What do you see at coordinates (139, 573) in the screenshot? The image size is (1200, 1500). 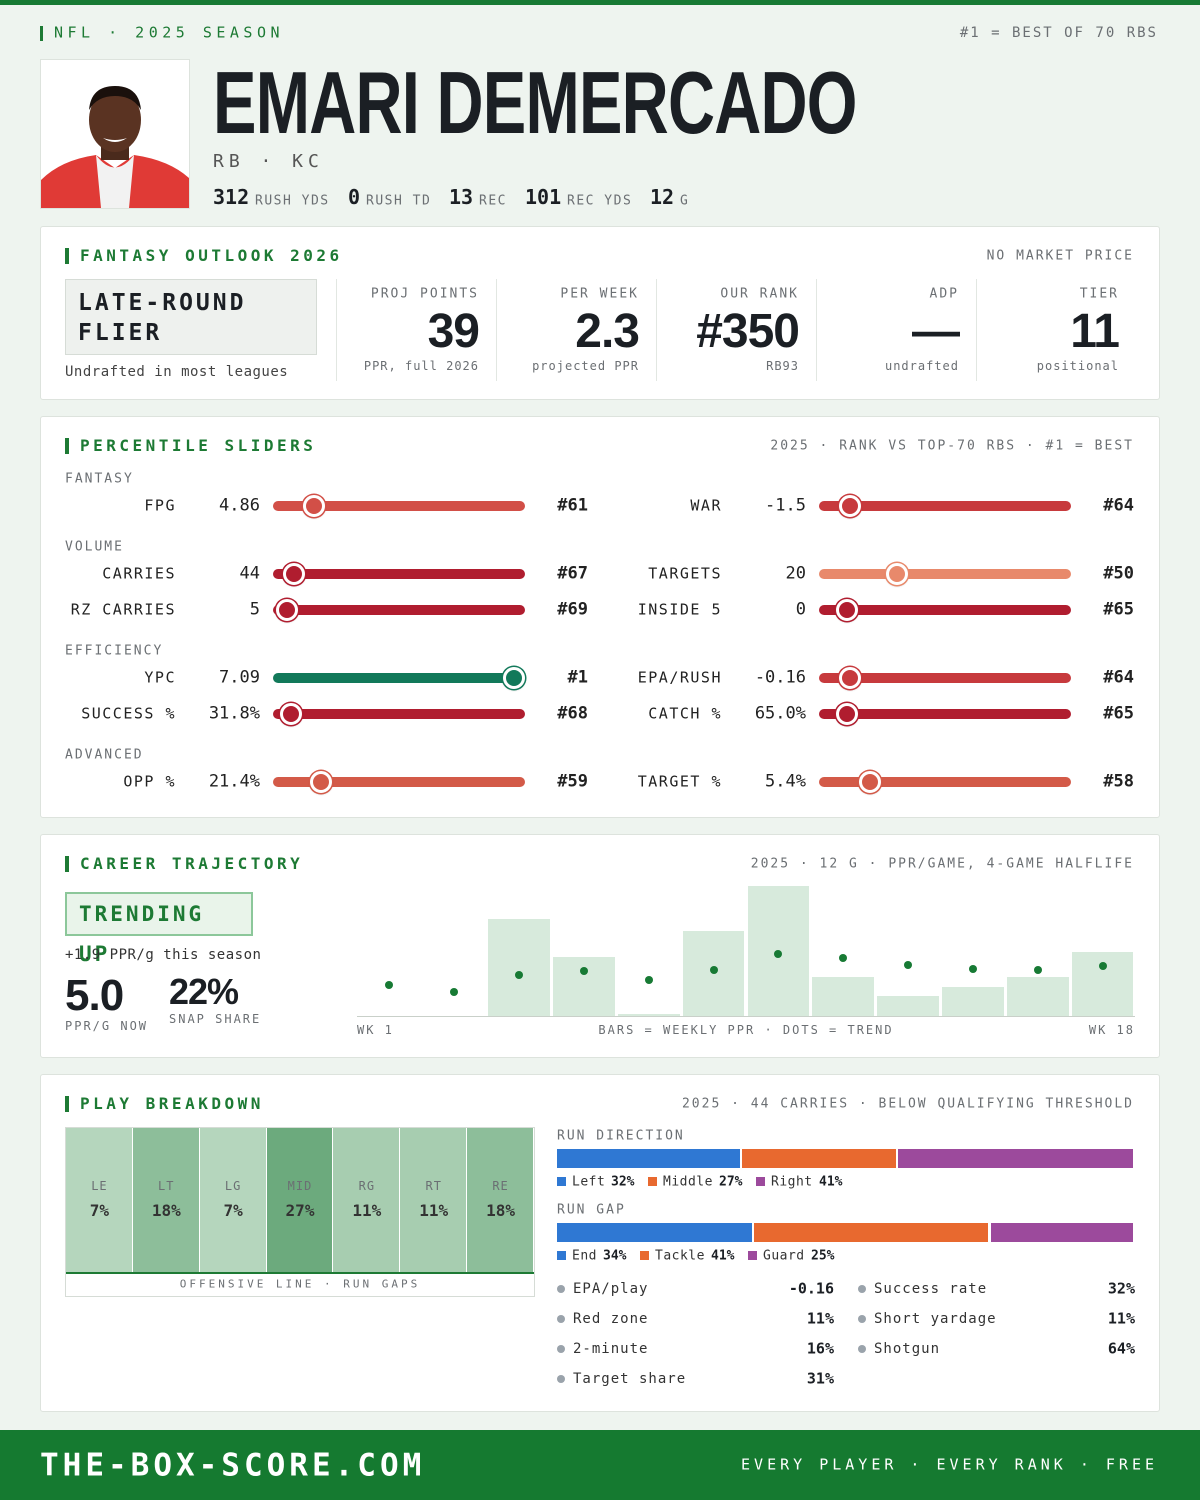 I see `slider-label: CARRIES` at bounding box center [139, 573].